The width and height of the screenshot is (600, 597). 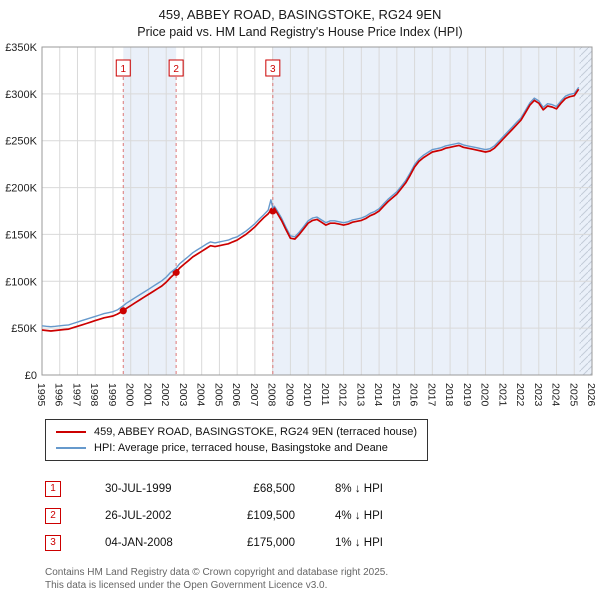 I want to click on svg-text: 2, so click(x=176, y=69).